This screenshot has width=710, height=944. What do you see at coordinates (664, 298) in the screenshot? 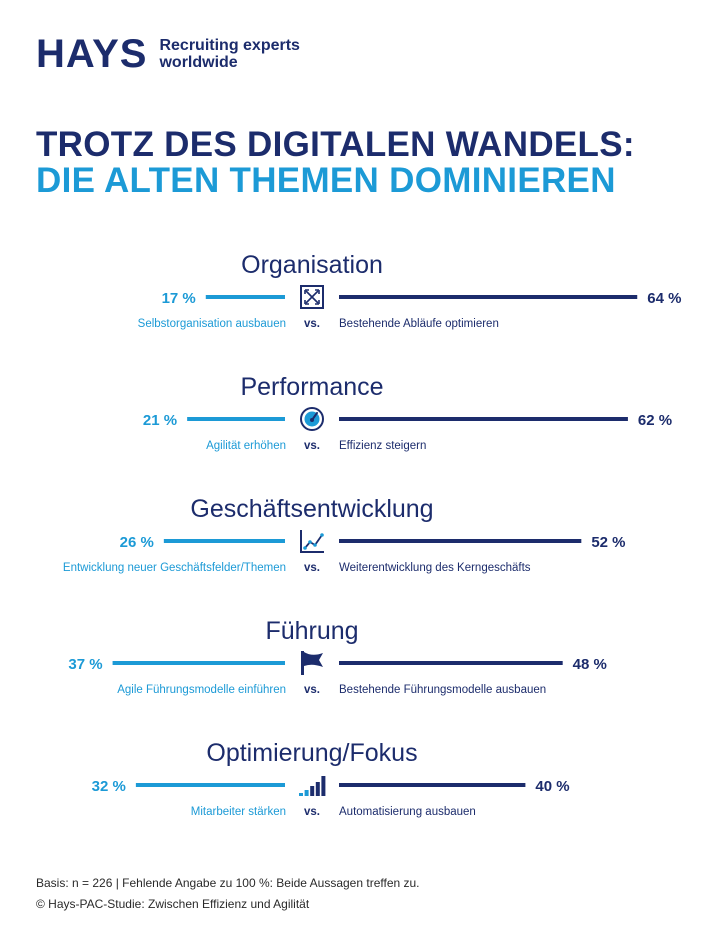
I see `value-label-right: 64 %` at bounding box center [664, 298].